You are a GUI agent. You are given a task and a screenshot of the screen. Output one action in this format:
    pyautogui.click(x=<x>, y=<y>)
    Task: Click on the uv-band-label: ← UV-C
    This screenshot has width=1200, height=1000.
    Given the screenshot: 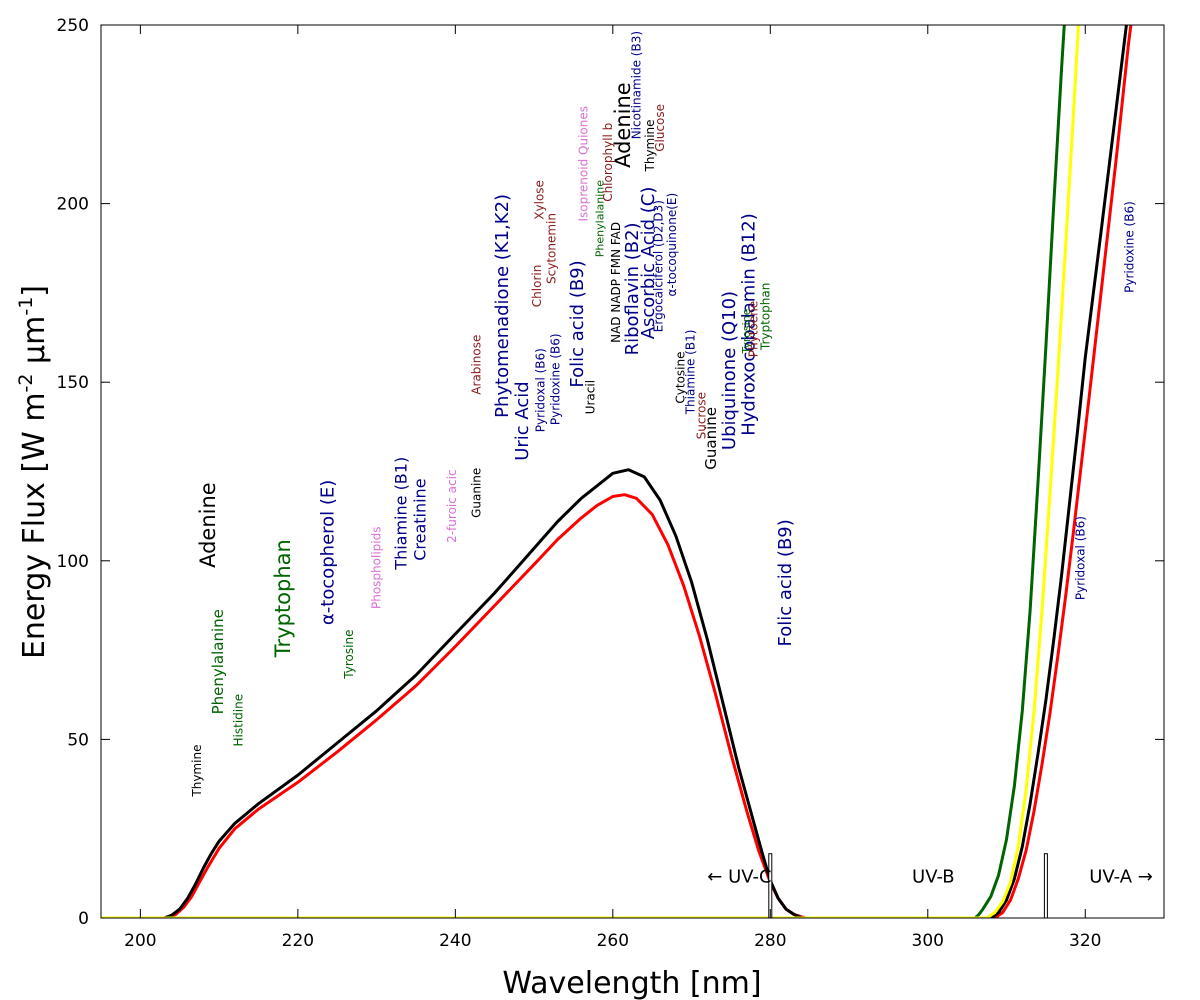 What is the action you would take?
    pyautogui.click(x=739, y=876)
    